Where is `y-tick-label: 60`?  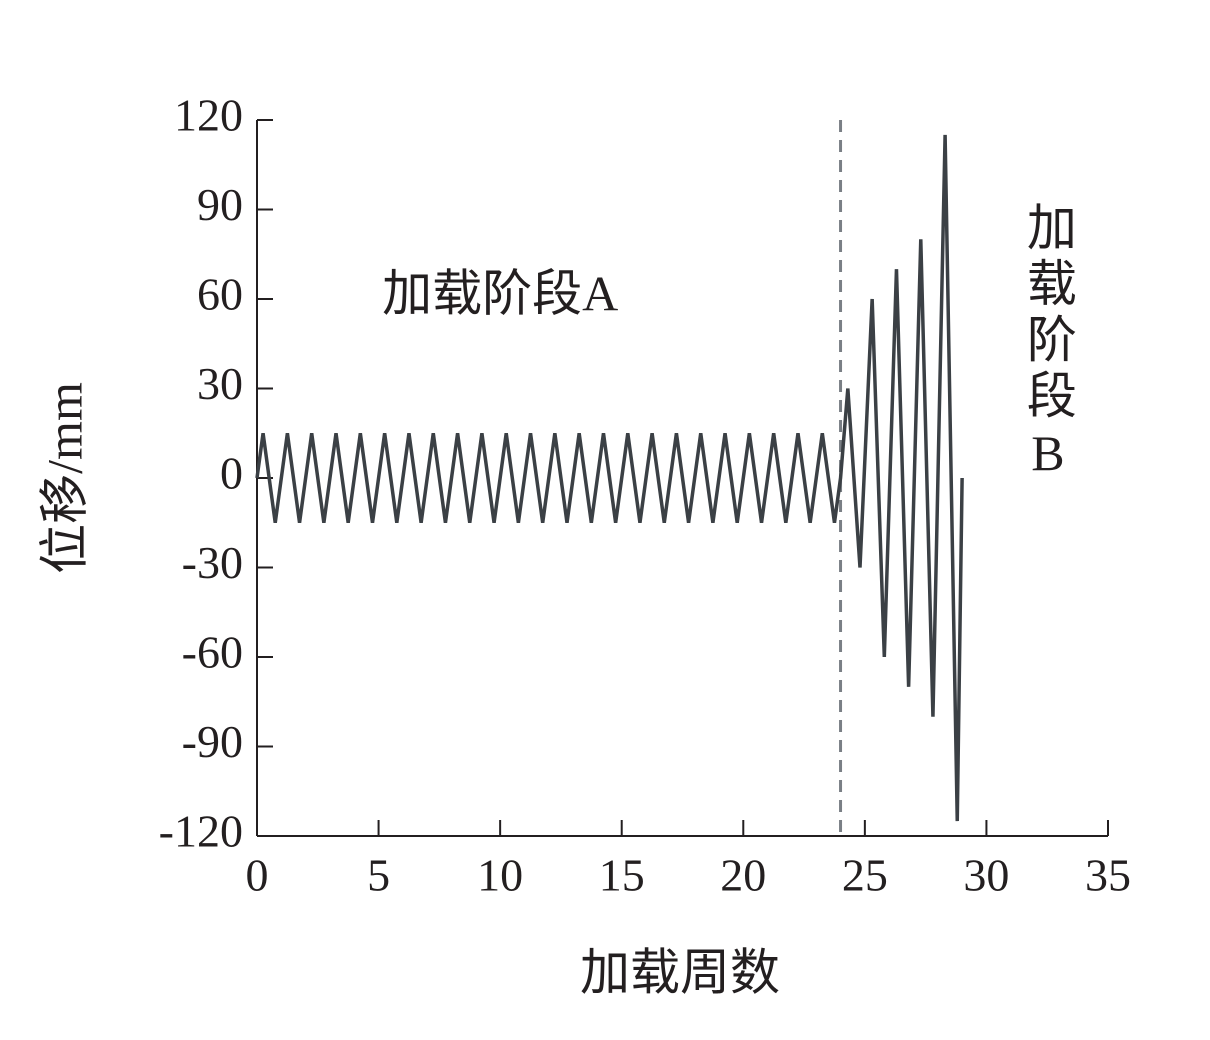
y-tick-label: 60 is located at coordinates (220, 294).